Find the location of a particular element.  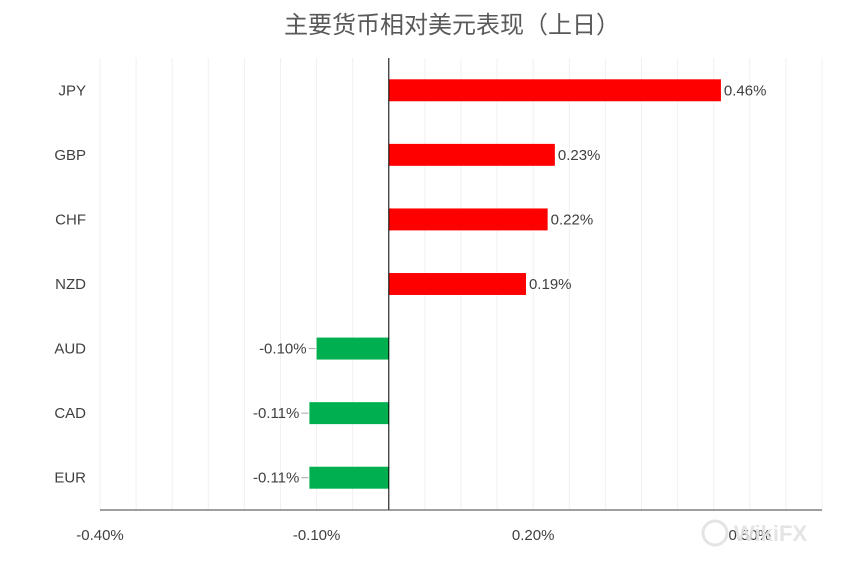

category-label-eur: EUR is located at coordinates (70, 478).